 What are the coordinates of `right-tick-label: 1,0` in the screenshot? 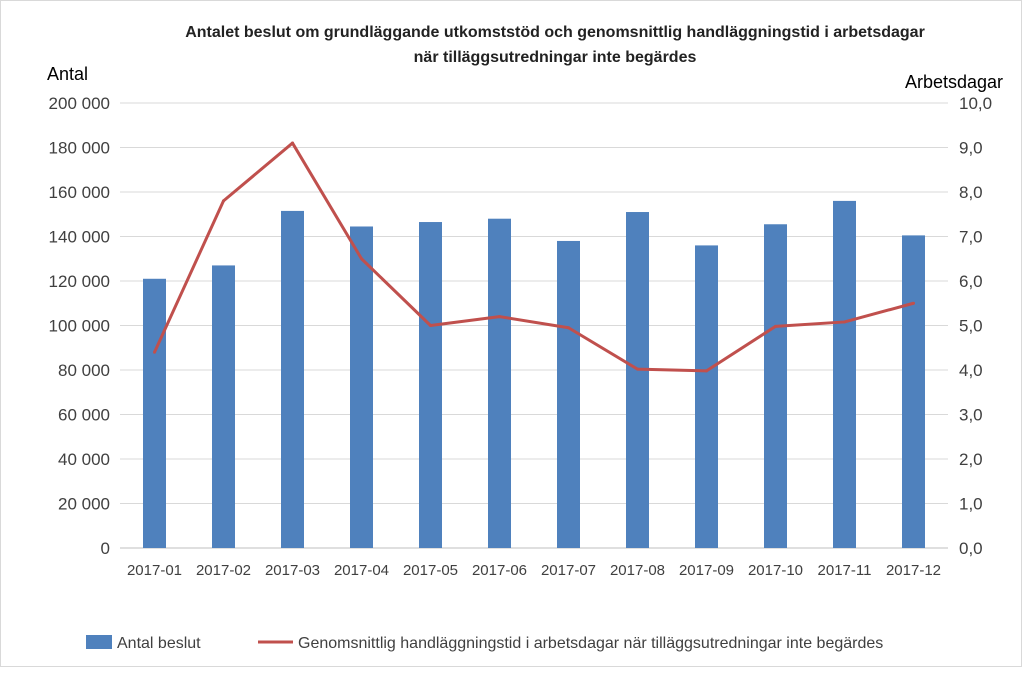 It's located at (971, 504).